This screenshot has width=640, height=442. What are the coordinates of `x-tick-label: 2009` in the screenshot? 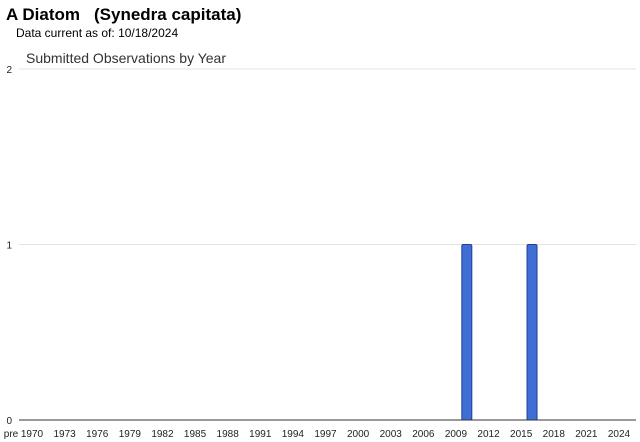 It's located at (456, 434).